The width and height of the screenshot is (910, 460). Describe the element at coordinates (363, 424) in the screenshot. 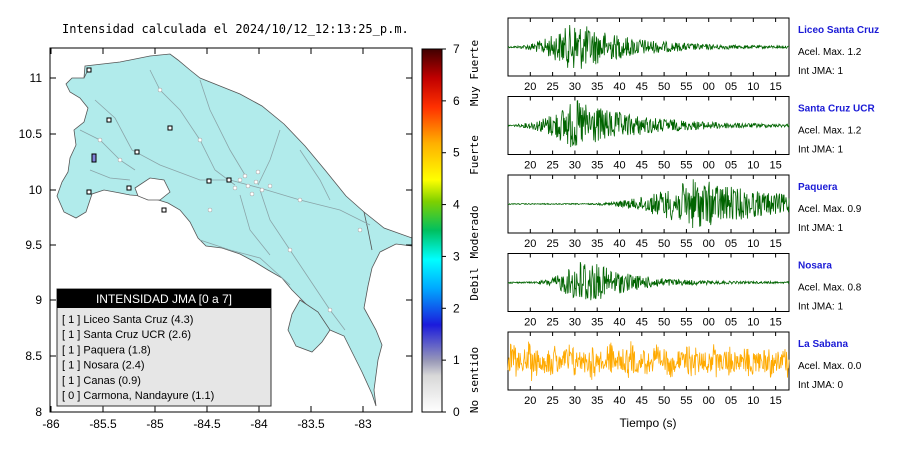

I see `lon-tick-label: -83` at that location.